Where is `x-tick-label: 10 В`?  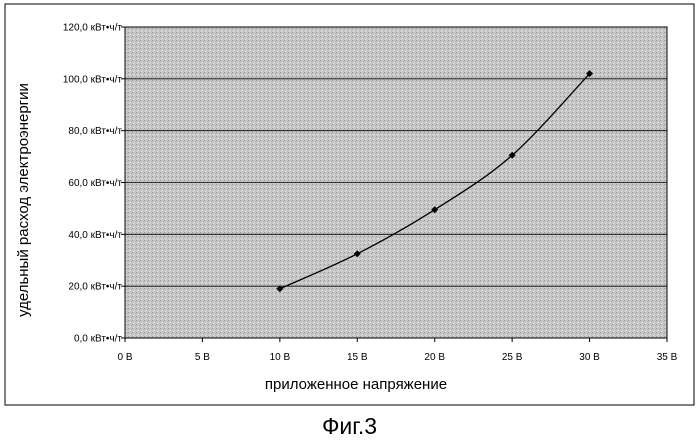 x-tick-label: 10 В is located at coordinates (280, 357).